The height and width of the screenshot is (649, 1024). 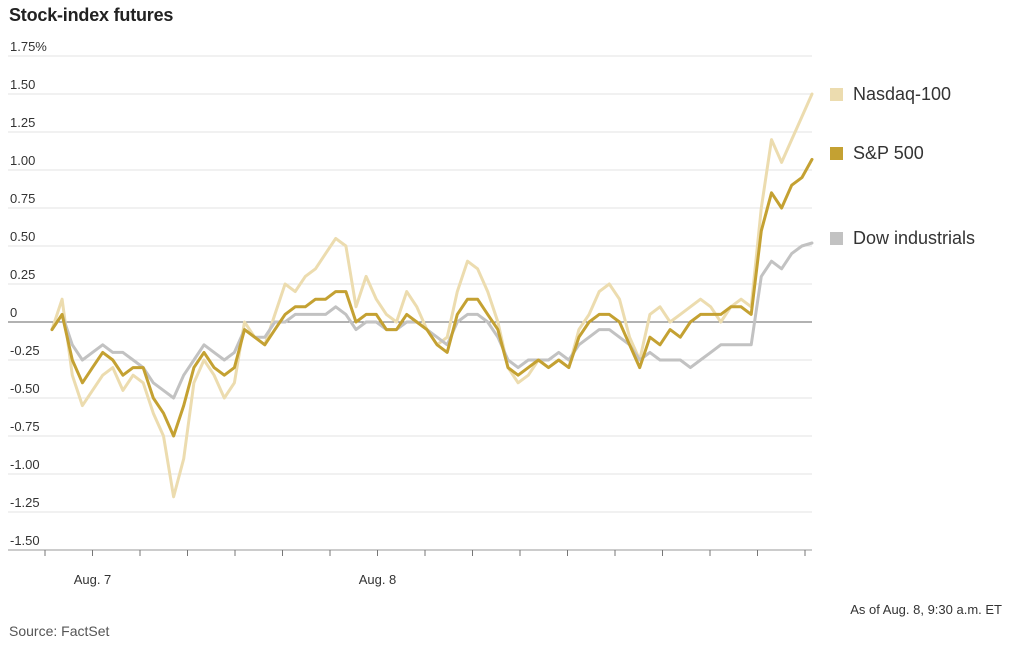 What do you see at coordinates (59, 631) in the screenshot?
I see `source-note: Source: FactSet` at bounding box center [59, 631].